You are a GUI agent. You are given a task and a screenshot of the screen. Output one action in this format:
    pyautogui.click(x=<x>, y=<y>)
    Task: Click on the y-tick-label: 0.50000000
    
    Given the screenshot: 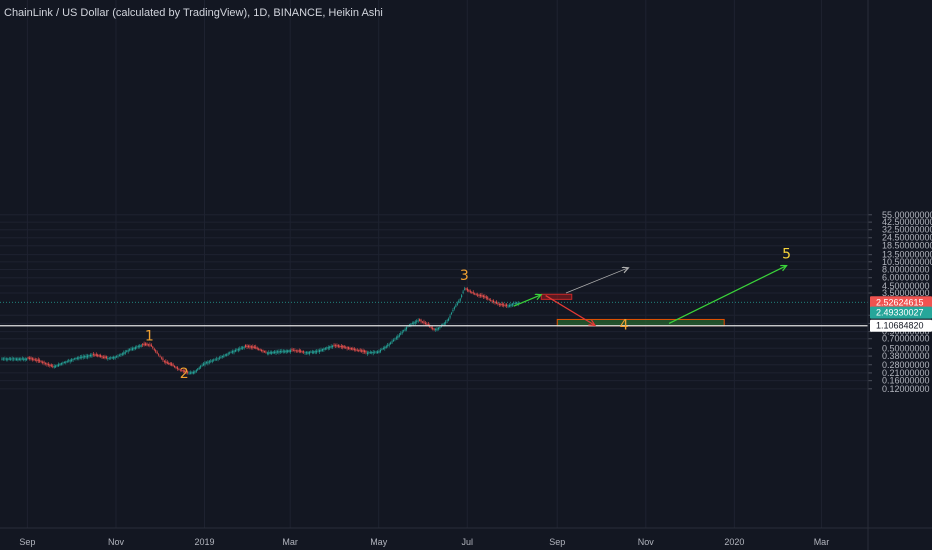 What is the action you would take?
    pyautogui.click(x=906, y=348)
    